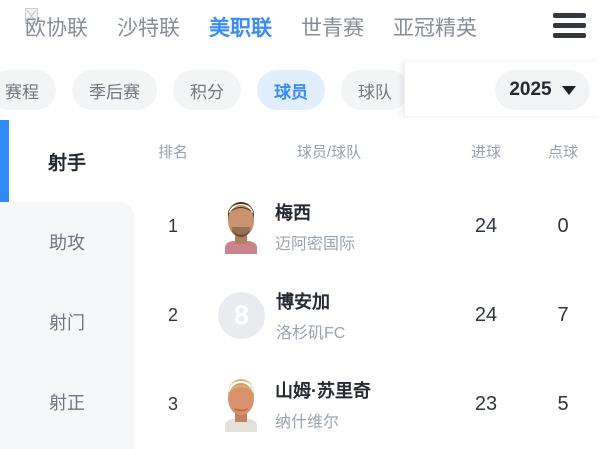 The height and width of the screenshot is (449, 600). What do you see at coordinates (172, 152) in the screenshot?
I see `header-rank: 排名` at bounding box center [172, 152].